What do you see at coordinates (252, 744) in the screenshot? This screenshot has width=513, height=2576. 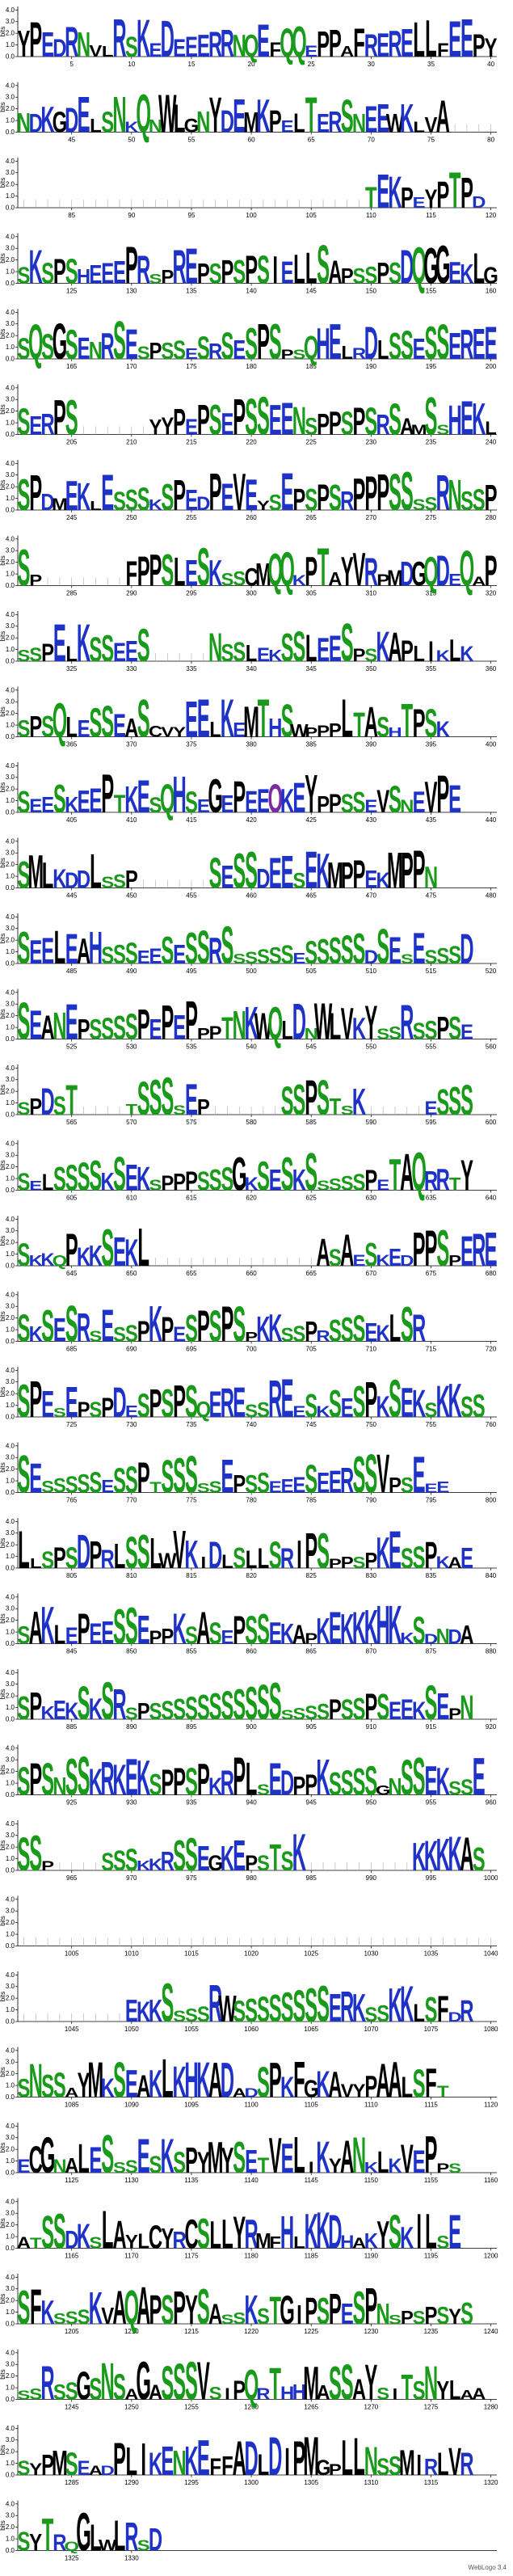 I see `x-tick-label: 380` at bounding box center [252, 744].